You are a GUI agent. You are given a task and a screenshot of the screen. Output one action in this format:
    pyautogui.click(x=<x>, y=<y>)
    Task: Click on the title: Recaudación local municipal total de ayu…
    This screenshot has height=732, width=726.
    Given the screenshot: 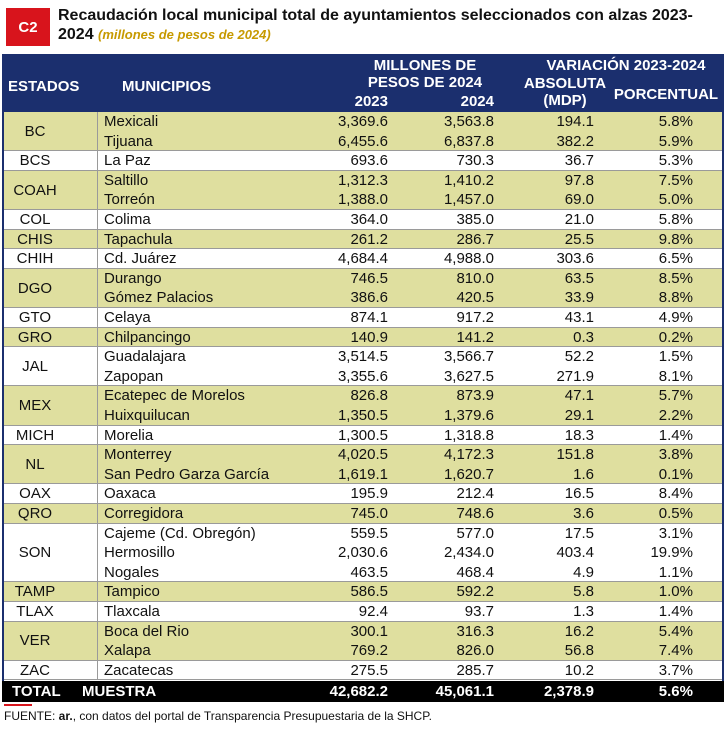 What is the action you would take?
    pyautogui.click(x=388, y=25)
    